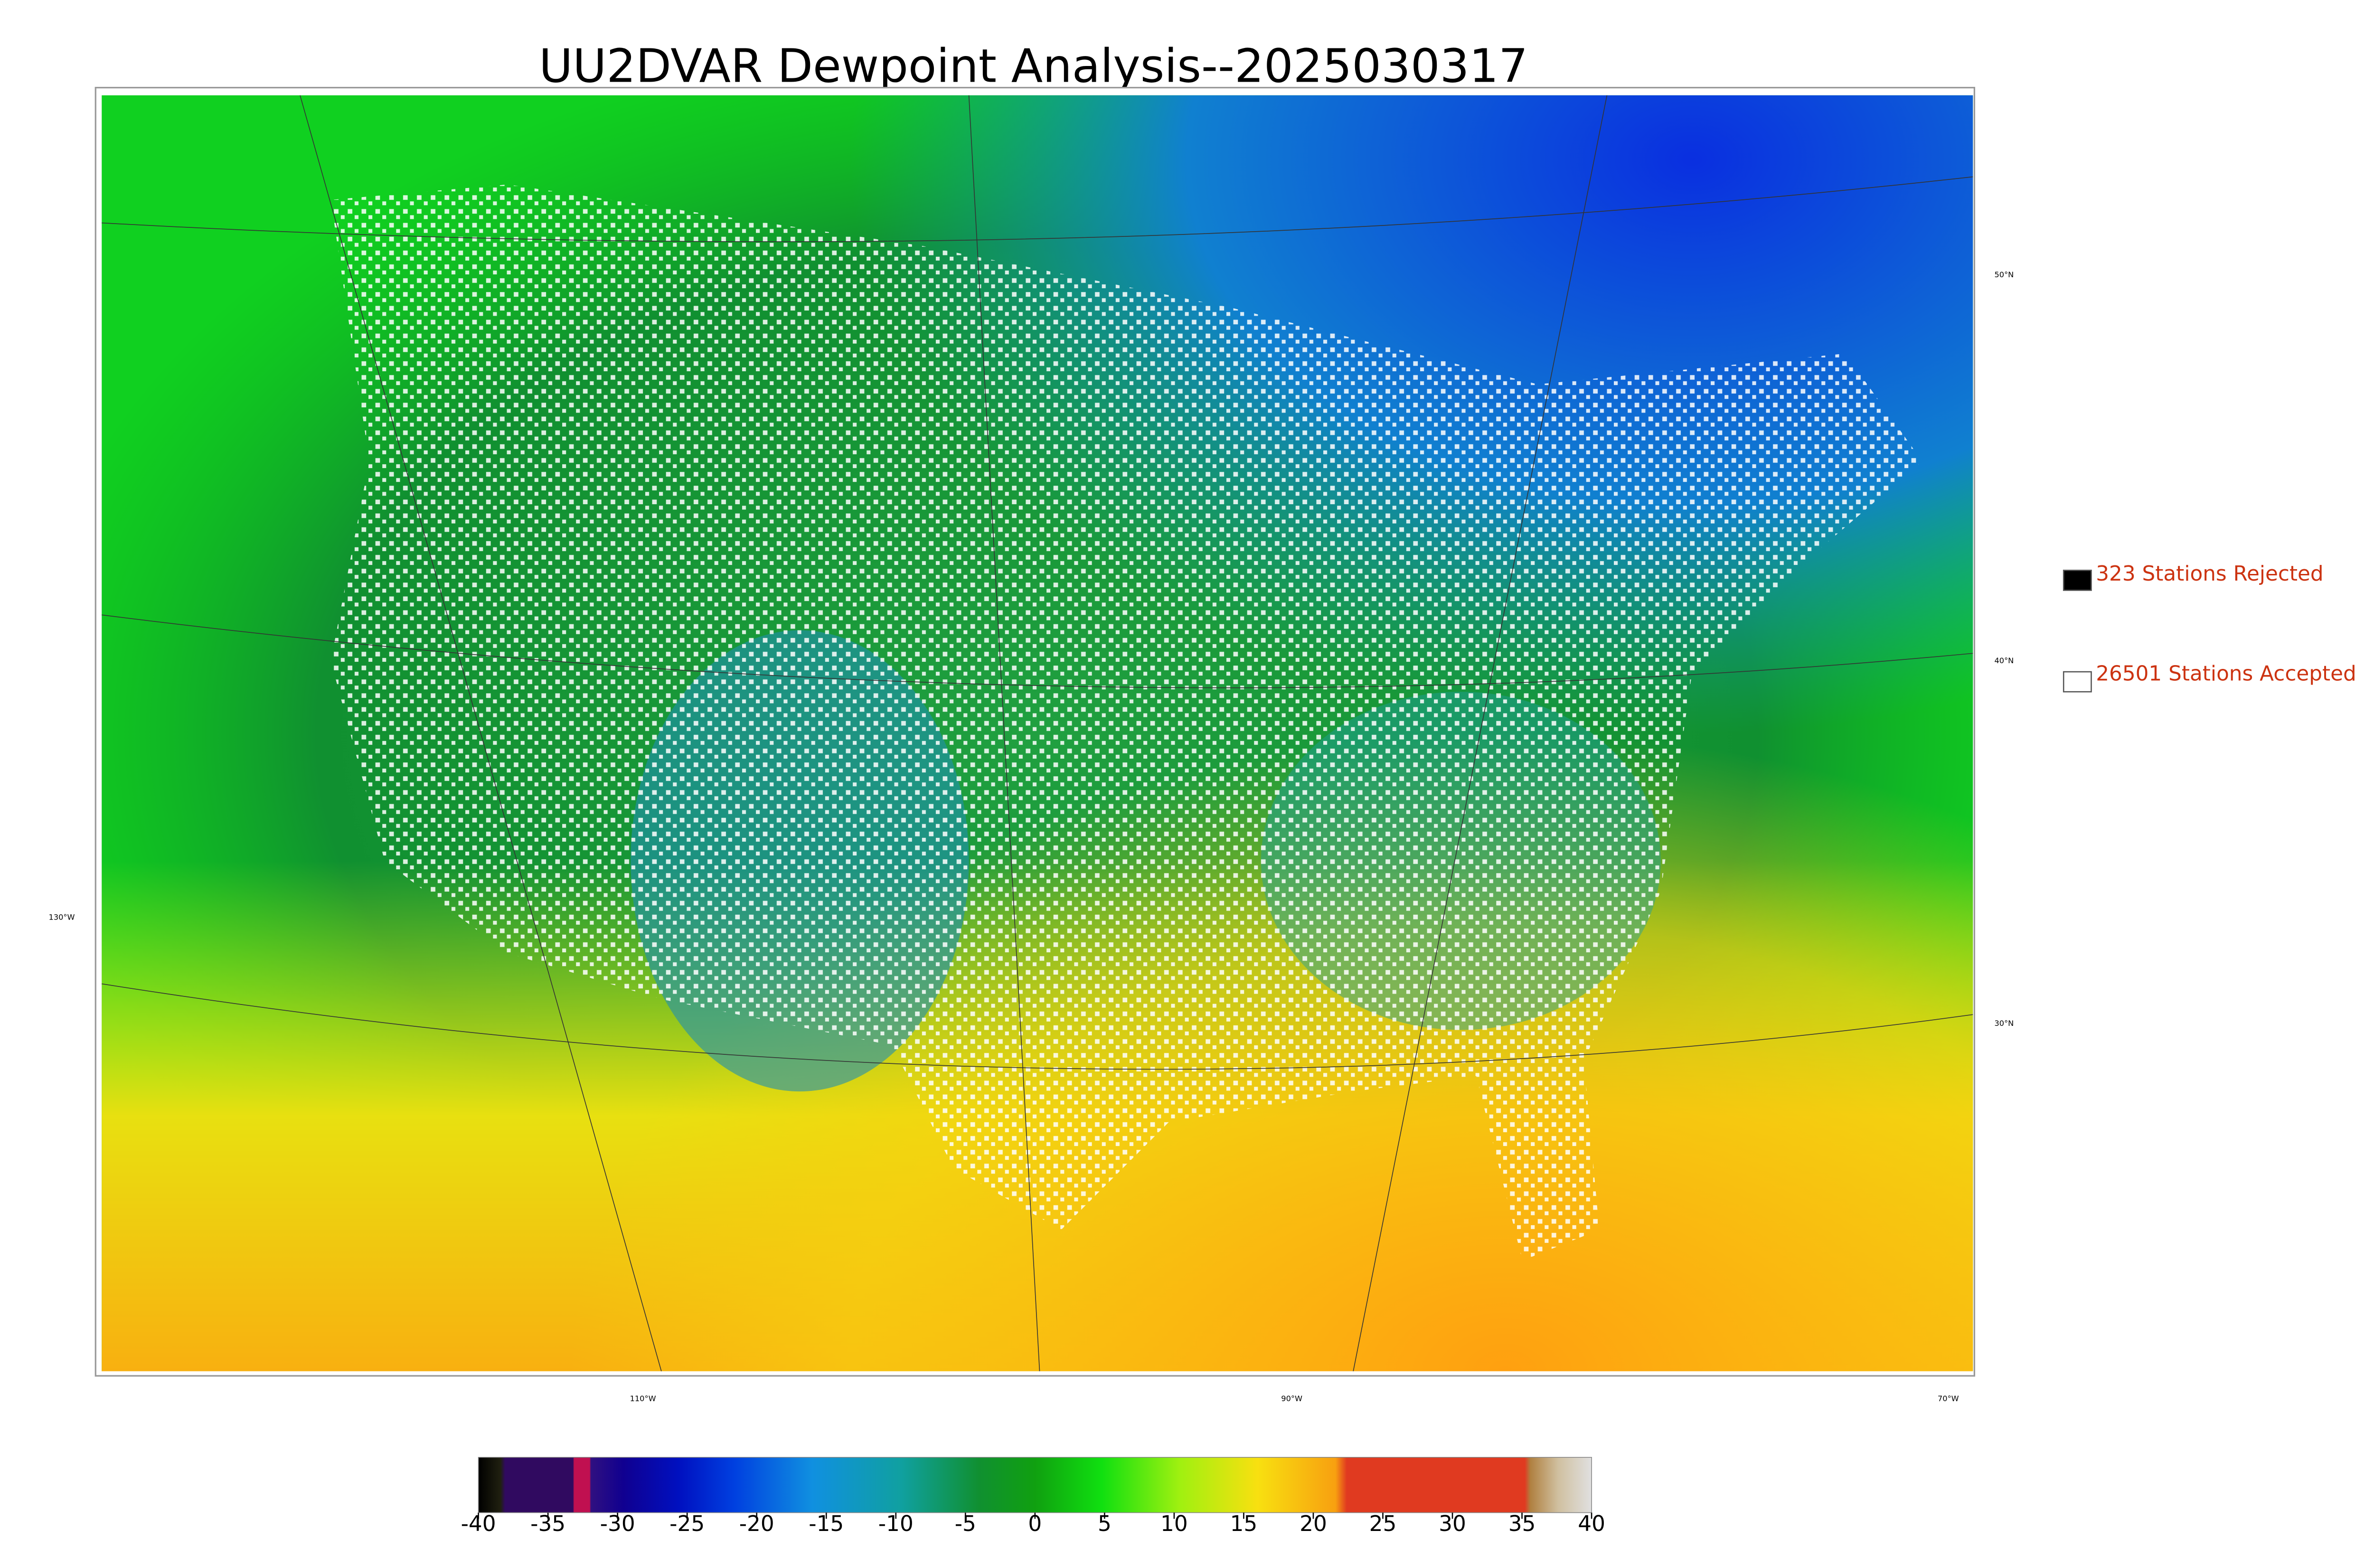 The height and width of the screenshot is (1568, 2374). Describe the element at coordinates (1522, 1524) in the screenshot. I see `colorbar-tick-label: 35` at that location.